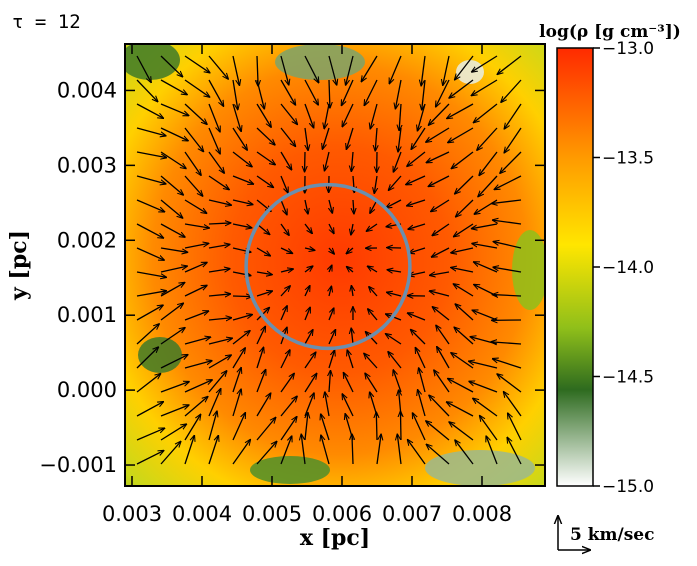 The image size is (697, 566). Describe the element at coordinates (628, 268) in the screenshot. I see `colorbar-tick-label: −14.0` at that location.